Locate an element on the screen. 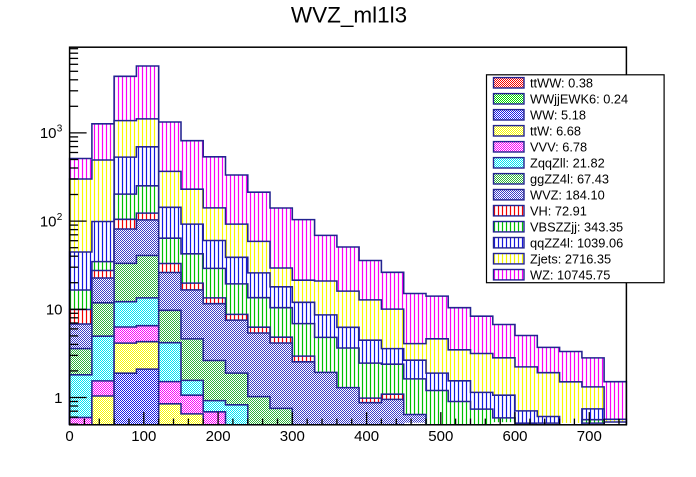 This screenshot has height=477, width=696. svg-text: ttWW: 0.38 is located at coordinates (561, 82).